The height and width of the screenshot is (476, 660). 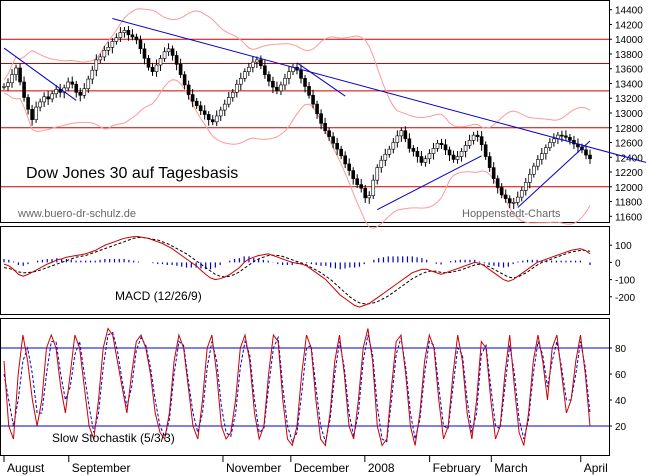 I want to click on x-month-label: September, so click(x=101, y=468).